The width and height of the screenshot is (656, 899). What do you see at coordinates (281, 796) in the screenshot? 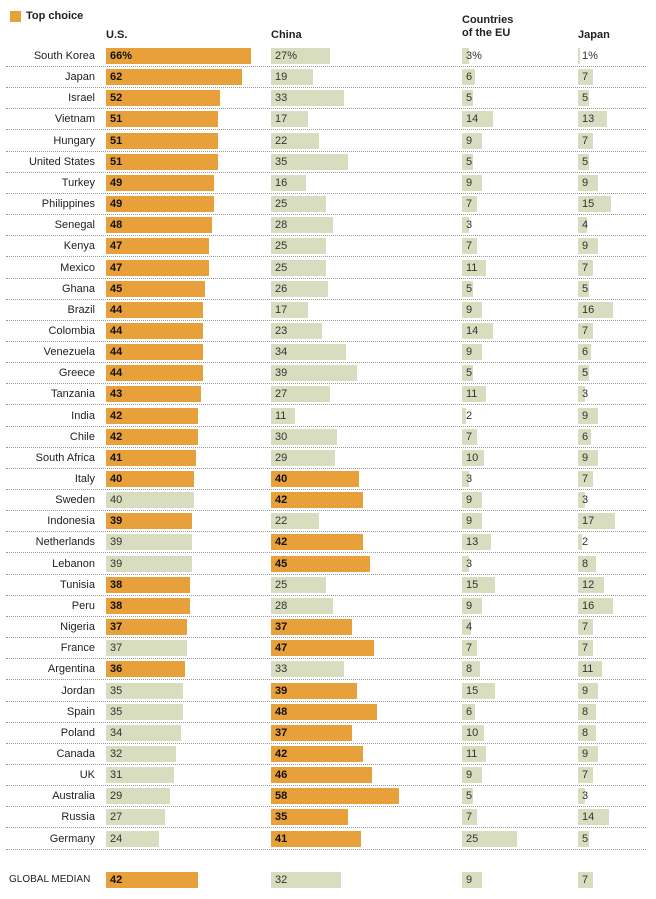
I see `value-label: 58` at bounding box center [281, 796].